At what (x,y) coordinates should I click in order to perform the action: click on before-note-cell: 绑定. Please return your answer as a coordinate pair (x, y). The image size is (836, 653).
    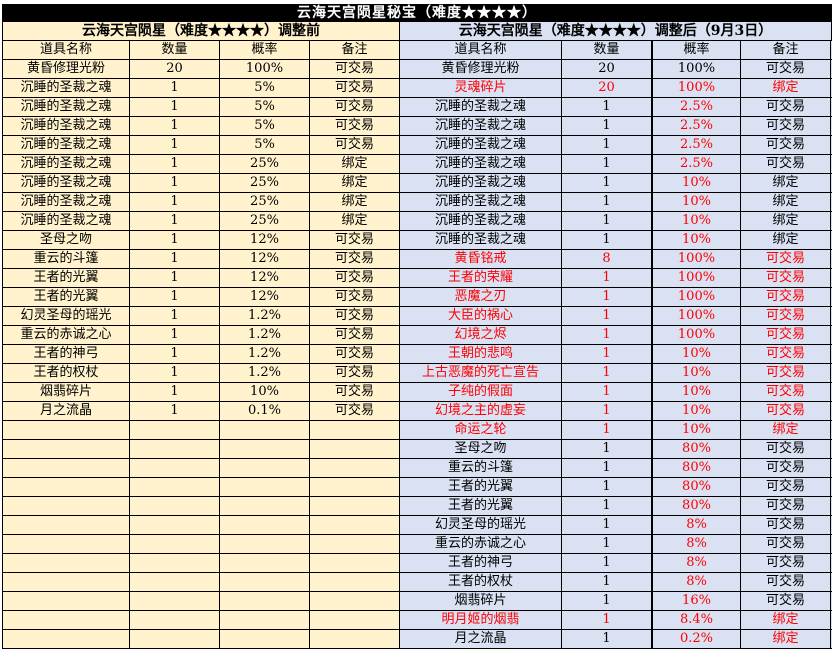
    Looking at the image, I should click on (355, 202).